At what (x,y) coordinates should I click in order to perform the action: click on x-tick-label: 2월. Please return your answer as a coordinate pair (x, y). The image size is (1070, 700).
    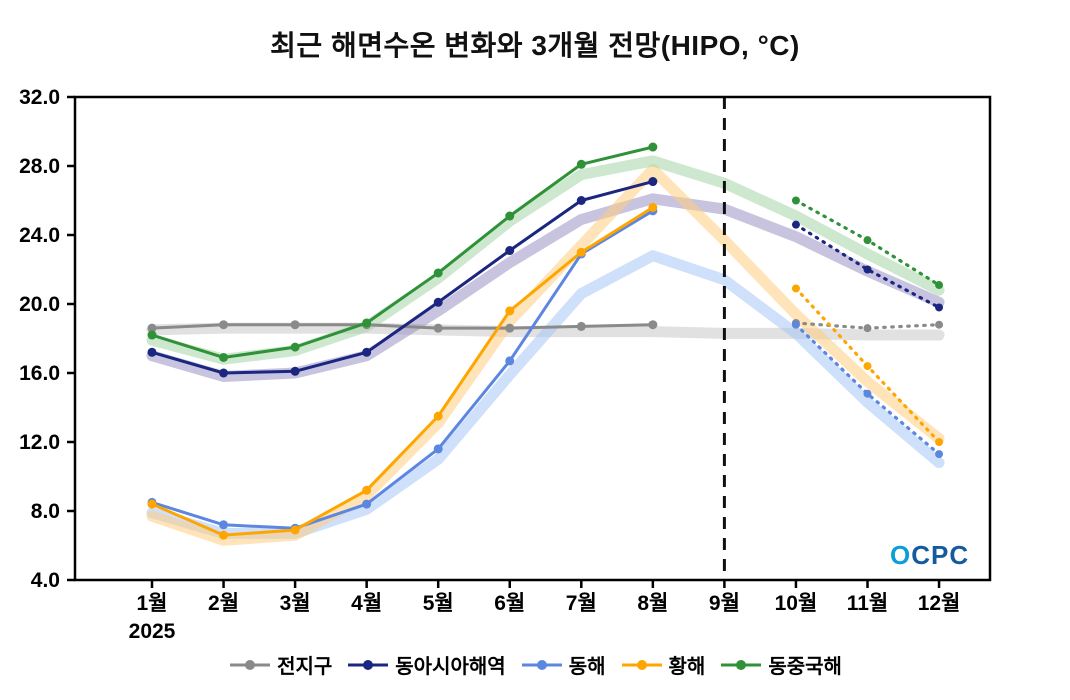
    Looking at the image, I should click on (223, 603).